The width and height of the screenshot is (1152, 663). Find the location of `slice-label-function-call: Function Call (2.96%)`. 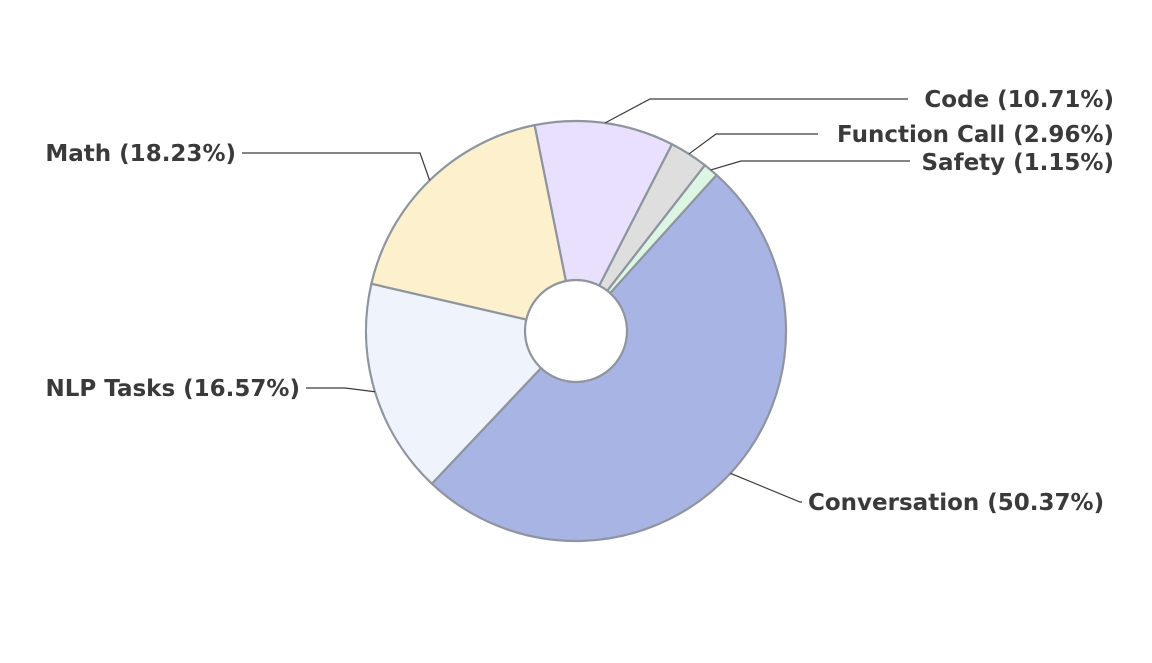

slice-label-function-call: Function Call (2.96%) is located at coordinates (975, 135).